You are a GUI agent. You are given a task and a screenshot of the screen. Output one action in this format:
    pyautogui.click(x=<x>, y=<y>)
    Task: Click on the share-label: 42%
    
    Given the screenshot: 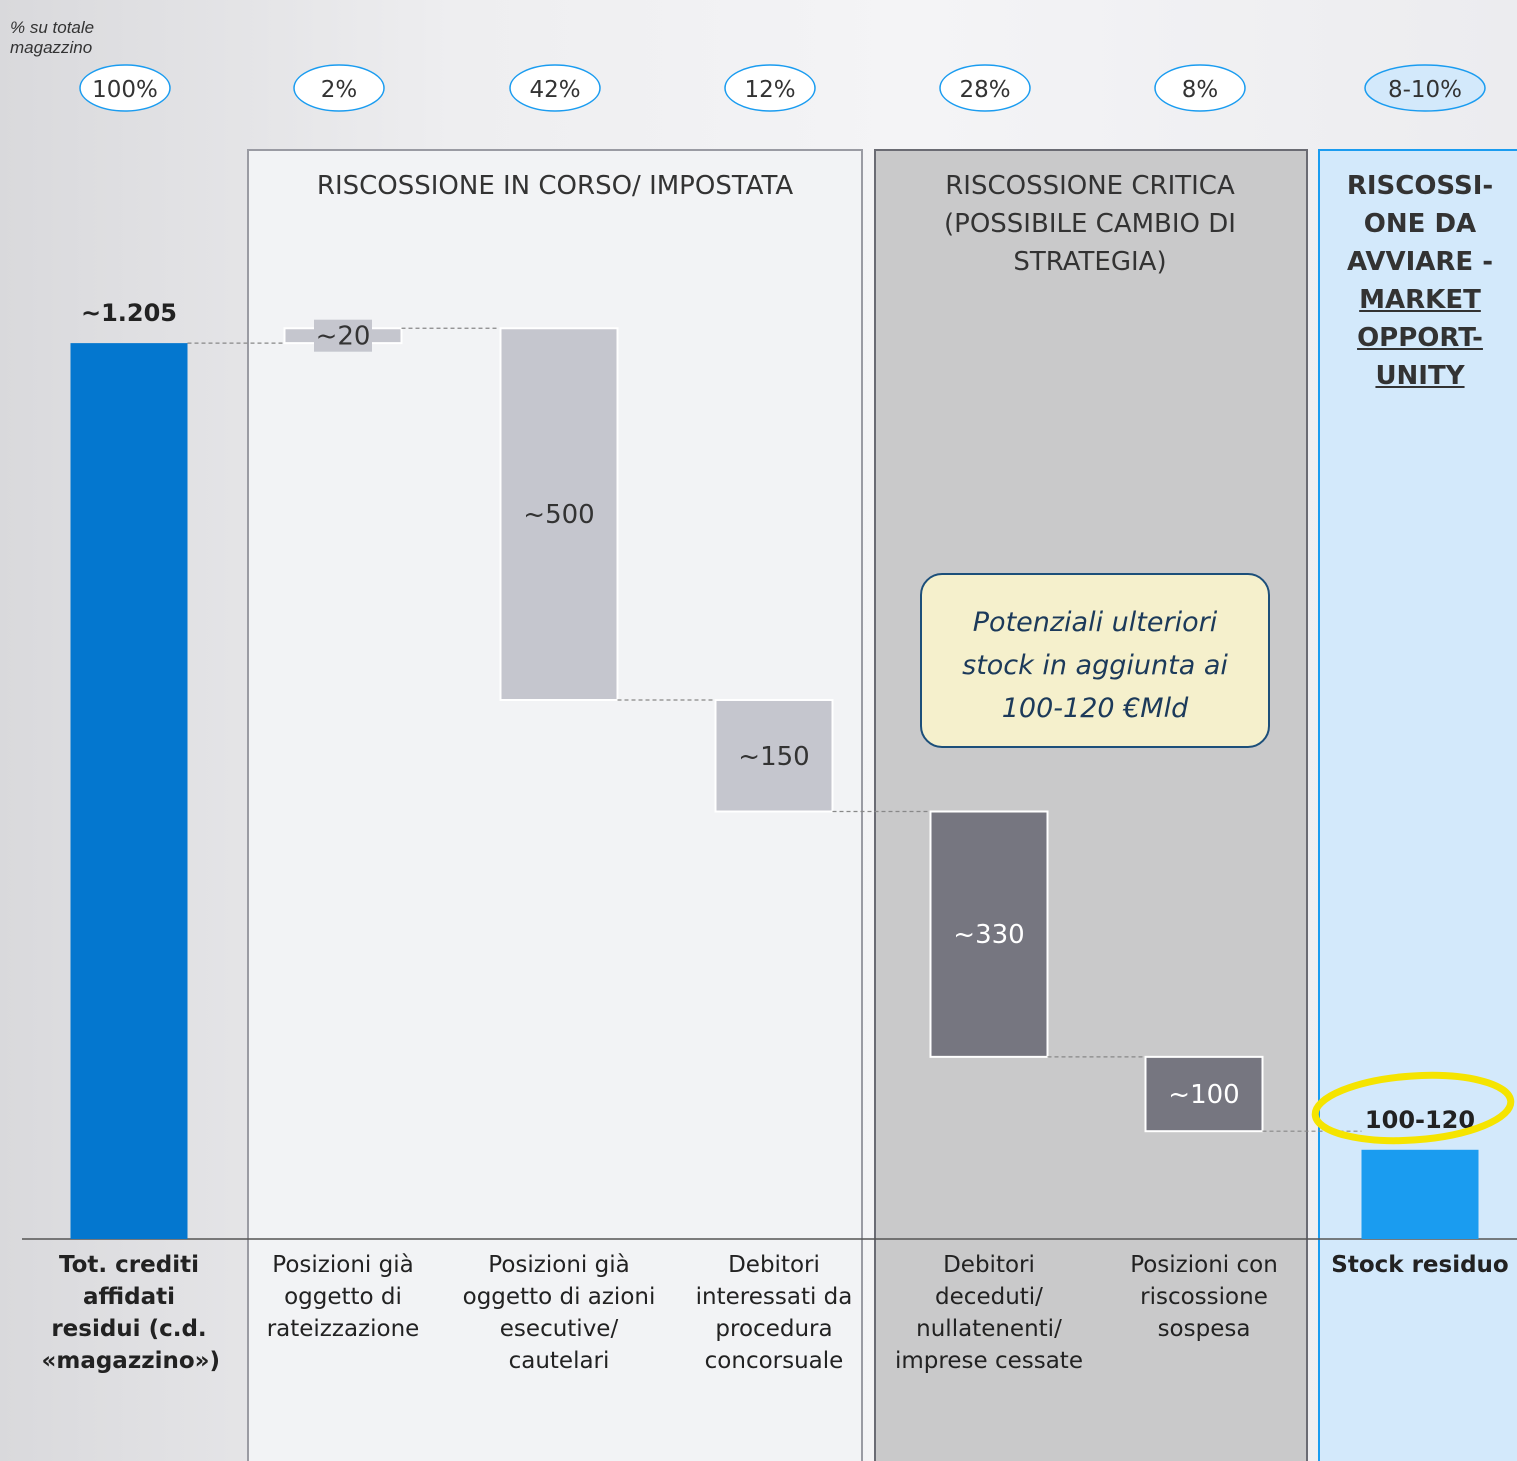 What is the action you would take?
    pyautogui.click(x=554, y=90)
    